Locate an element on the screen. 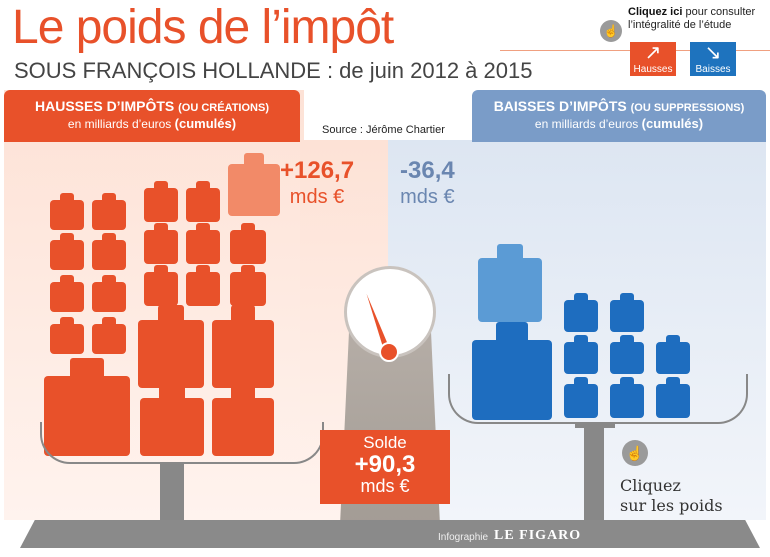 The image size is (770, 557). click-hint-line2: sur les poids is located at coordinates (671, 505).